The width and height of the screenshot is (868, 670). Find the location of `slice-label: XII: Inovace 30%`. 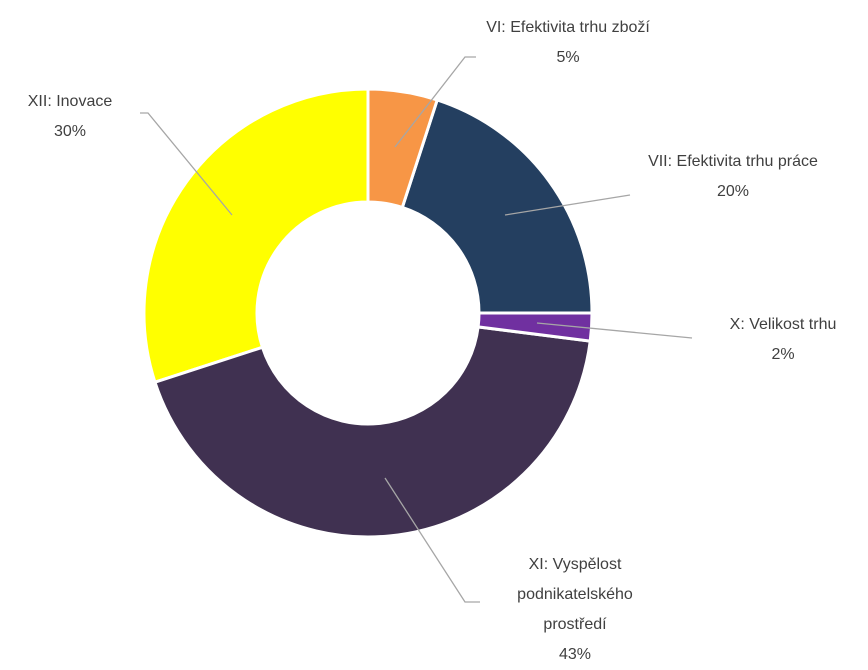

slice-label: XII: Inovace 30% is located at coordinates (70, 117).